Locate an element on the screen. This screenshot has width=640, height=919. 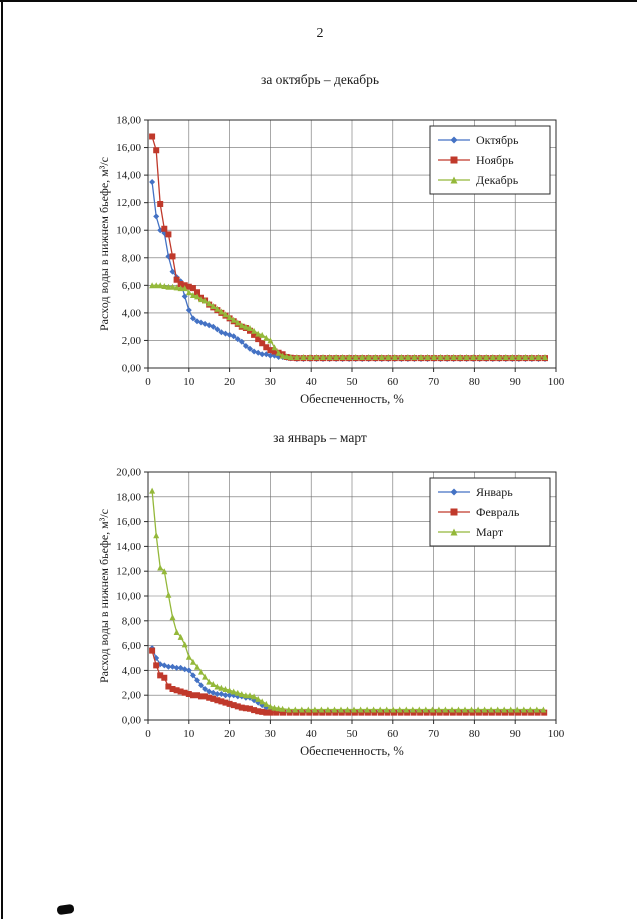
legend-label: Ноябрь is located at coordinates (495, 160).